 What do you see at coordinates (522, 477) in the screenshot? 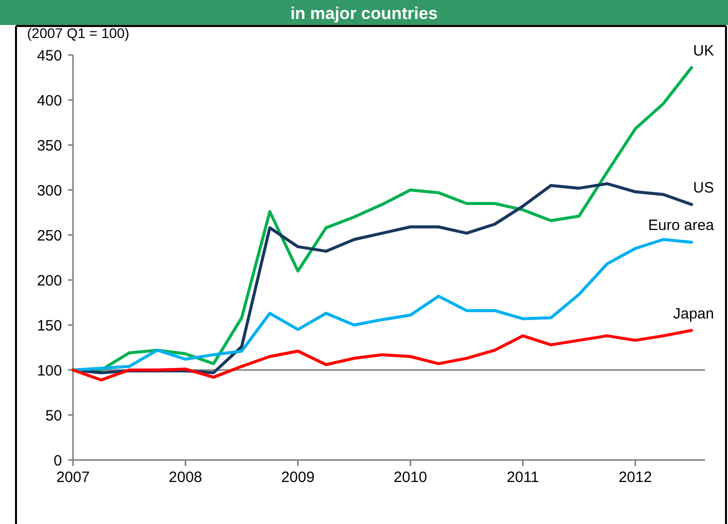
I see `x-tick-label: 2011` at bounding box center [522, 477].